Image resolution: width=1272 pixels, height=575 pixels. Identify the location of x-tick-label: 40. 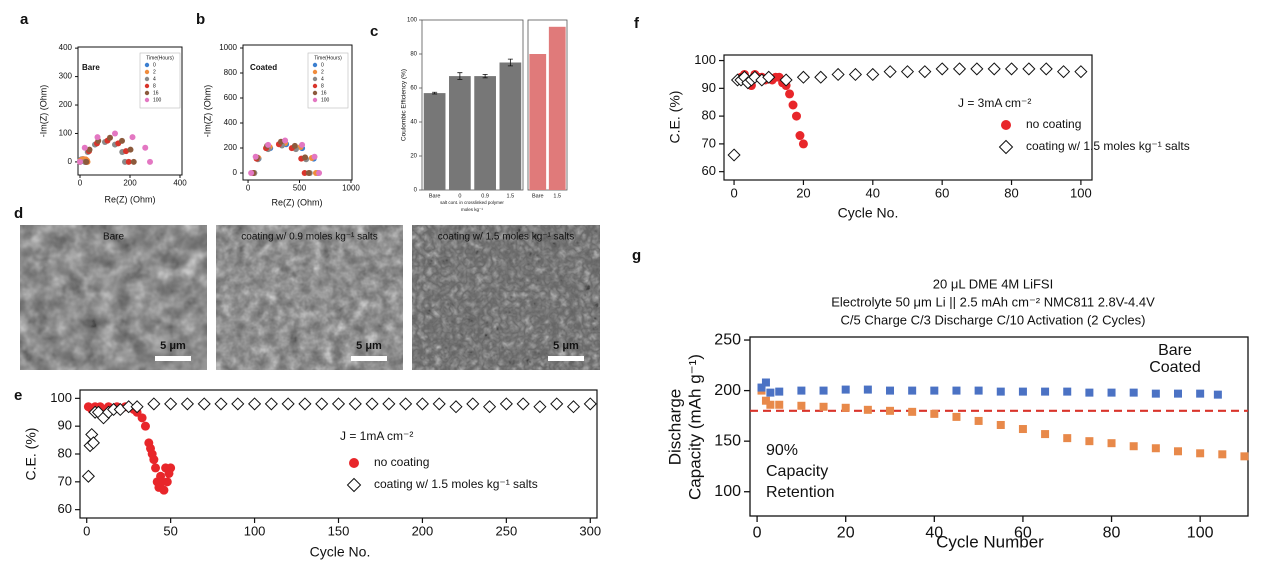
(873, 193).